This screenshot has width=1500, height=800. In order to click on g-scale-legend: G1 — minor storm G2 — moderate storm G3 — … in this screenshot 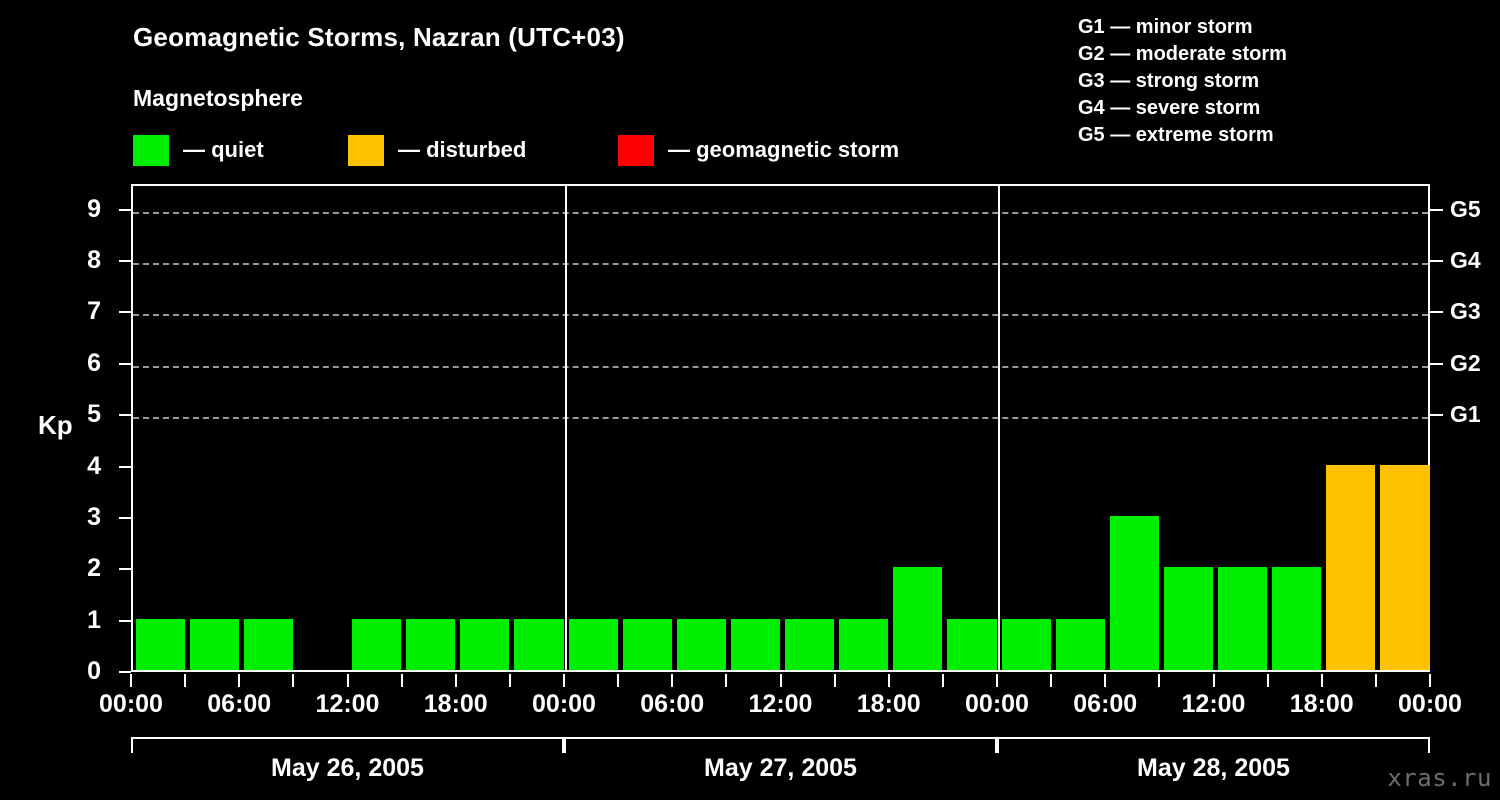, I will do `click(1182, 81)`.